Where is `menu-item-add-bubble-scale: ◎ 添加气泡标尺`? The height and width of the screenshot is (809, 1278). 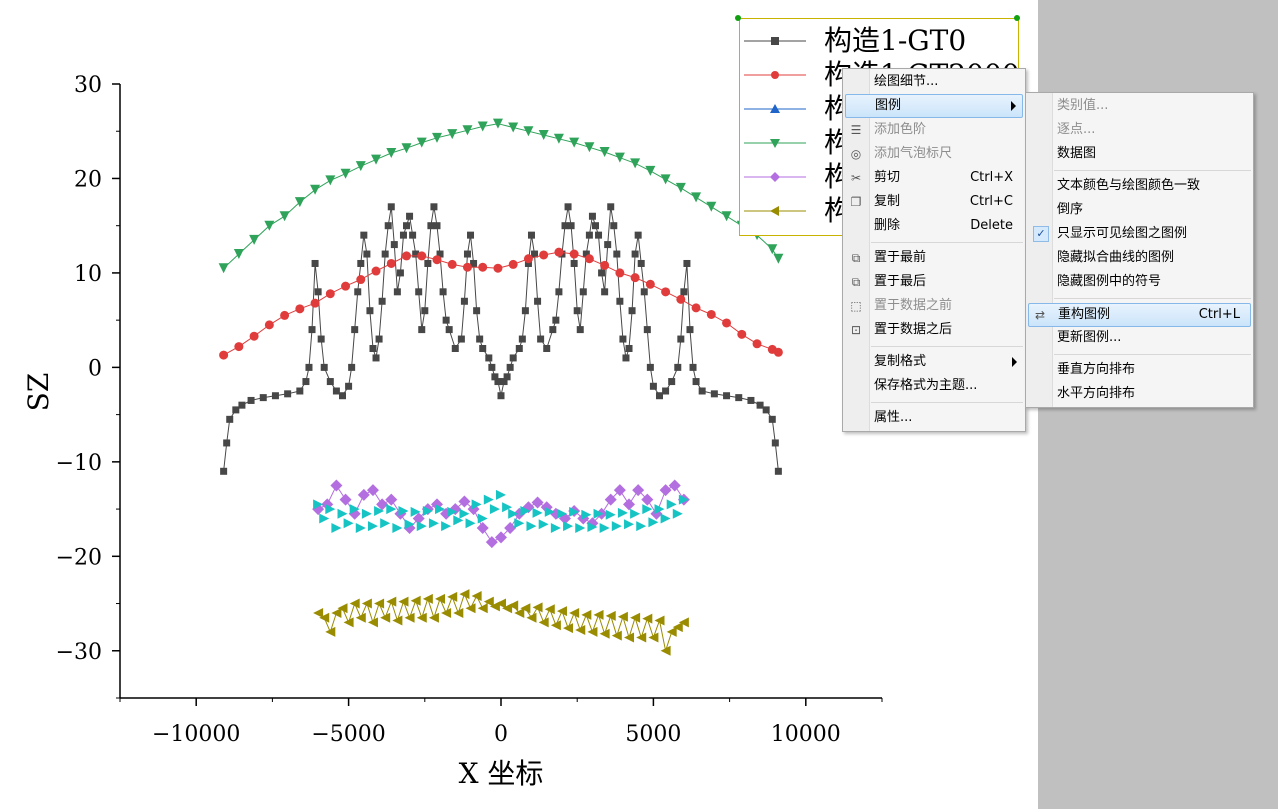 menu-item-add-bubble-scale: ◎ 添加气泡标尺 is located at coordinates (934, 154).